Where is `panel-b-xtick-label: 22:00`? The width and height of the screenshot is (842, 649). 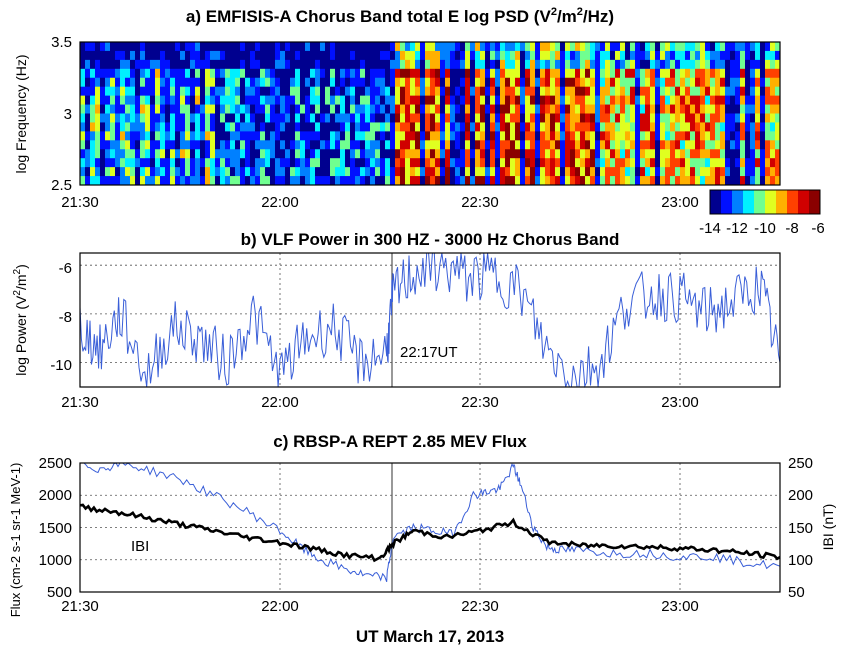 panel-b-xtick-label: 22:00 is located at coordinates (280, 402).